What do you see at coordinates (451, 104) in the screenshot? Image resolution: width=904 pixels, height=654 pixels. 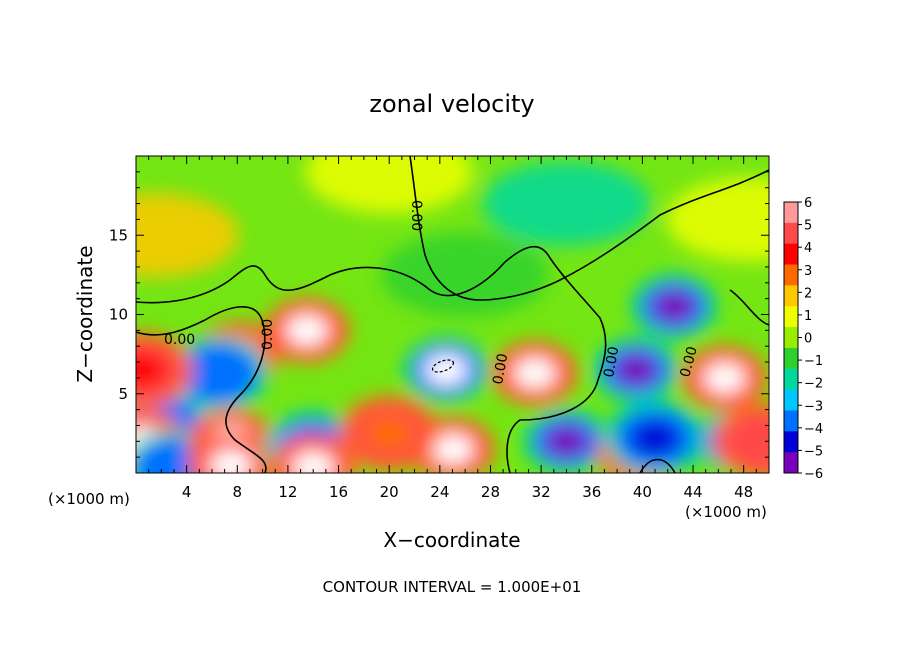 I see `chart-title: zonal velocity` at bounding box center [451, 104].